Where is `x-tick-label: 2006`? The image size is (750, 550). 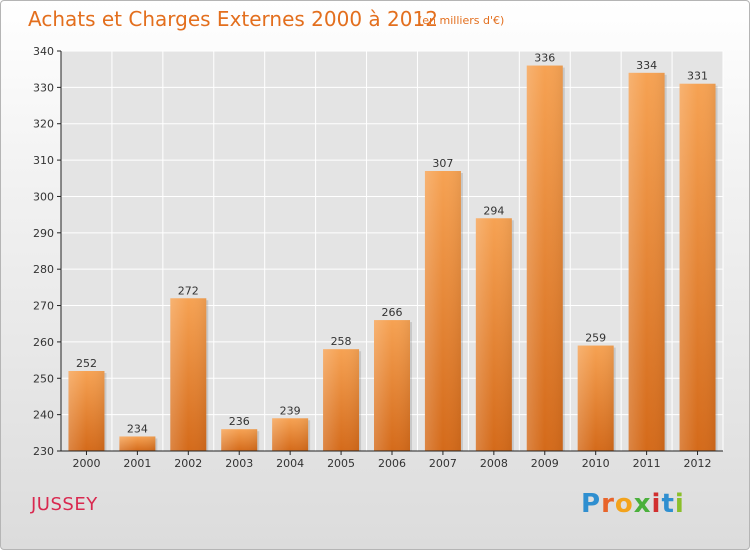 x-tick-label: 2006 is located at coordinates (392, 463).